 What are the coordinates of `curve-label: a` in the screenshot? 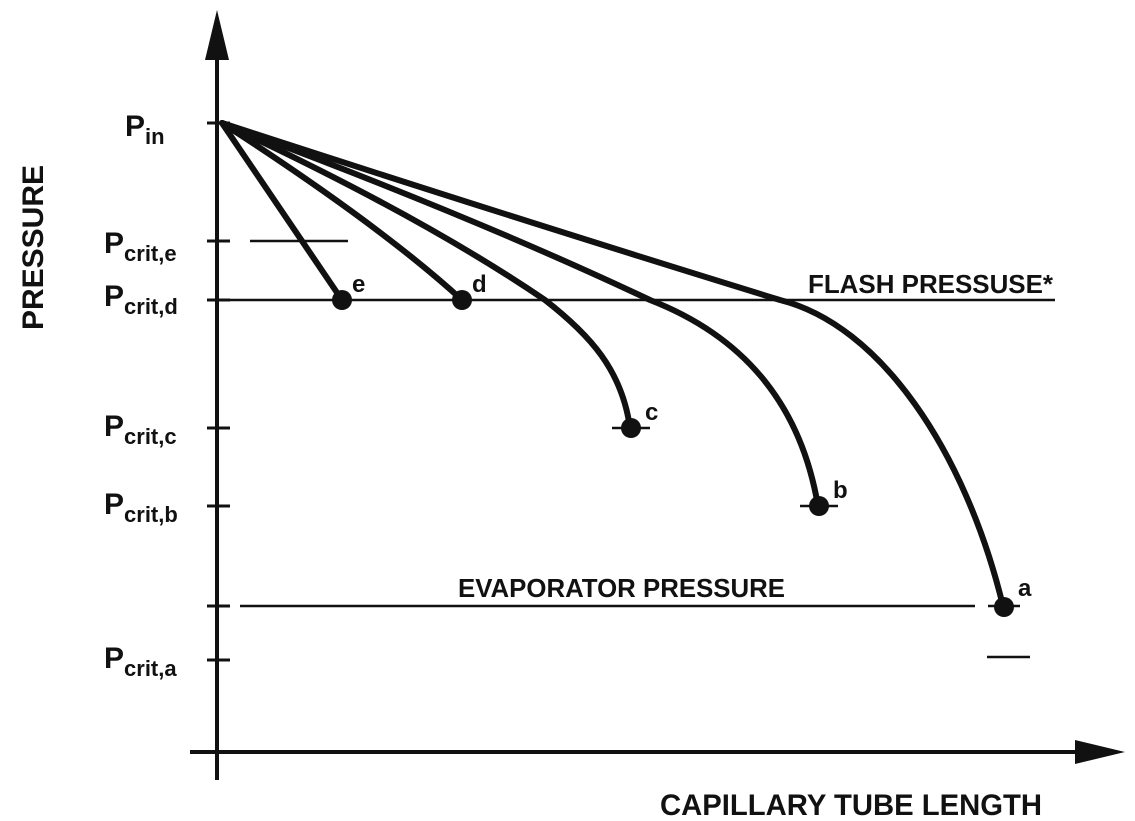 It's located at (1025, 588).